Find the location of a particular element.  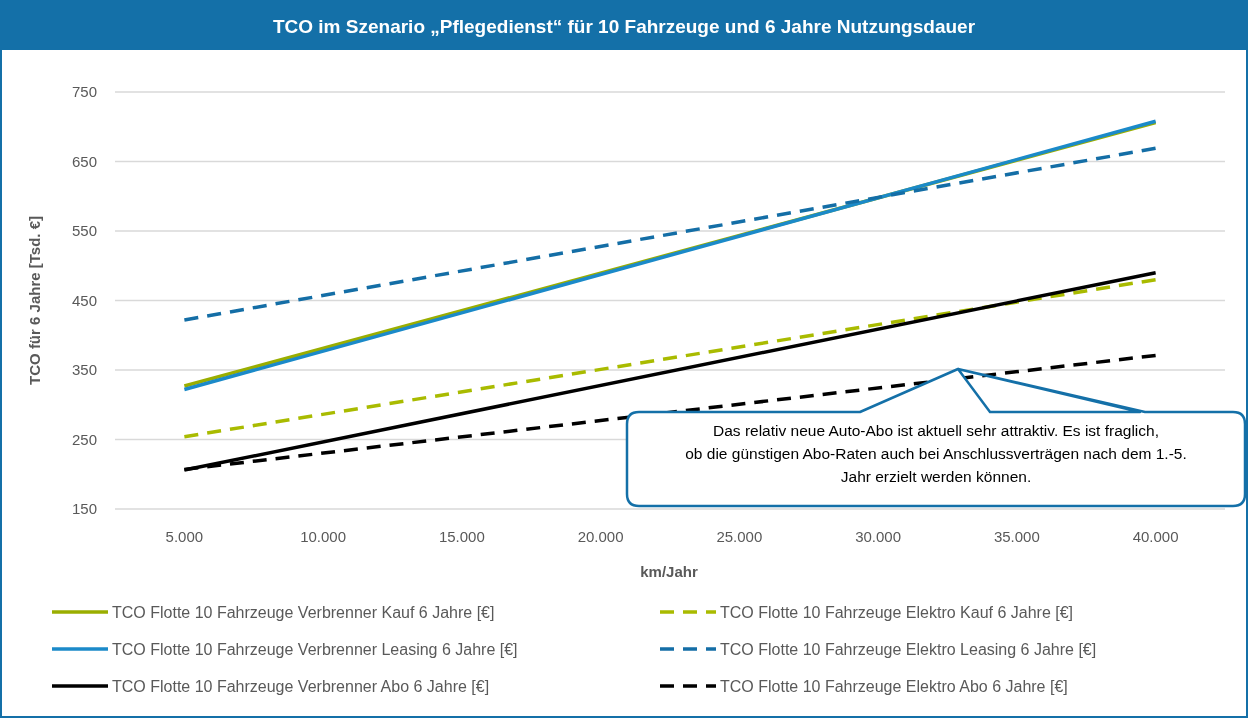

y-tick-label: 250 is located at coordinates (84, 439).